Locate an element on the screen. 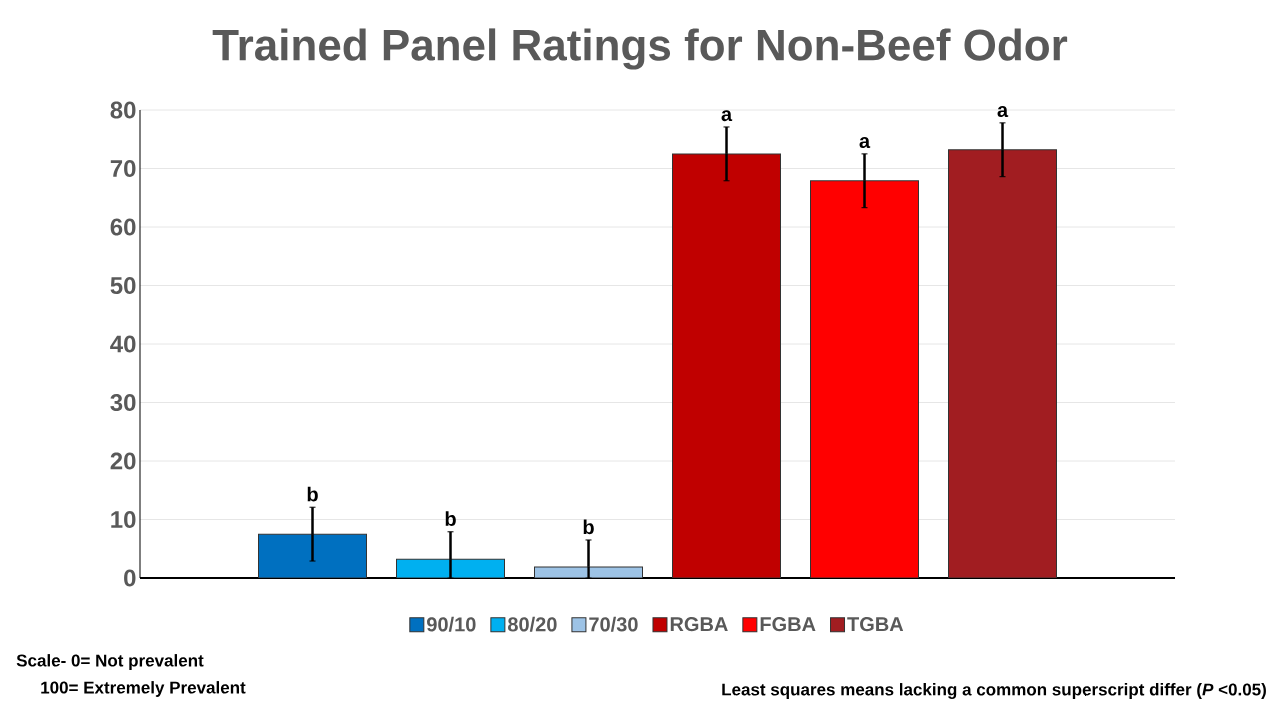  legend-label: 70/30 is located at coordinates (613, 624).